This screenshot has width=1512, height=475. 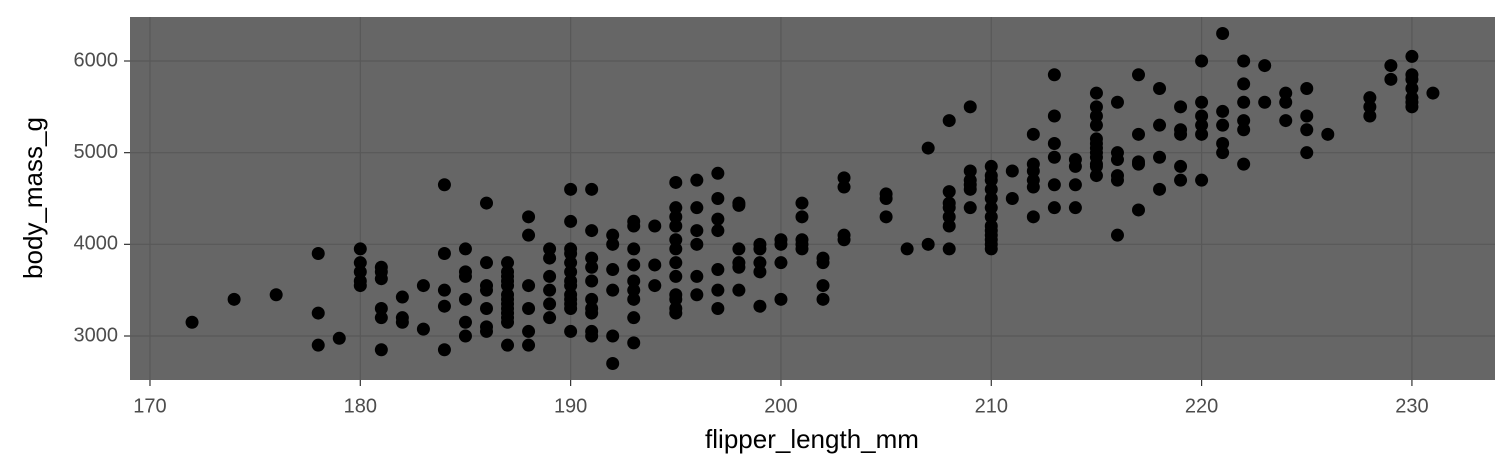 What do you see at coordinates (33, 198) in the screenshot?
I see `y-axis-title: body_mass_g` at bounding box center [33, 198].